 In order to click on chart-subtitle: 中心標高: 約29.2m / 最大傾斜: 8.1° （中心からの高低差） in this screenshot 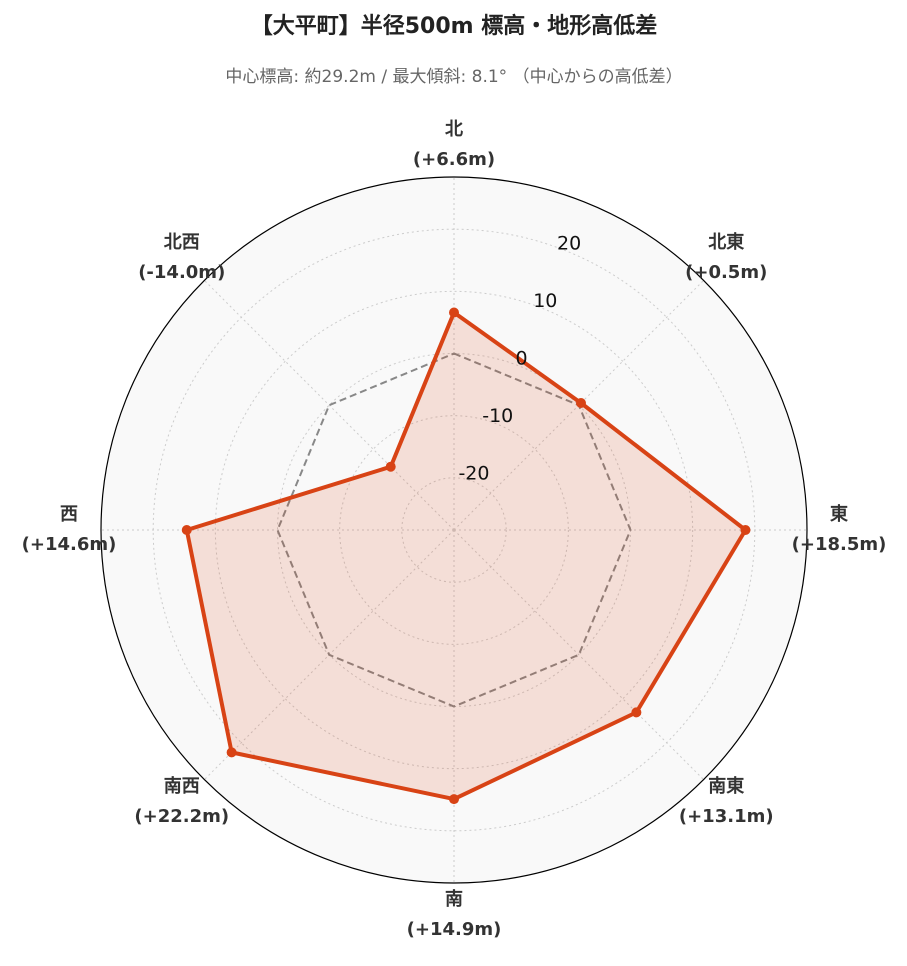, I will do `click(453, 77)`.